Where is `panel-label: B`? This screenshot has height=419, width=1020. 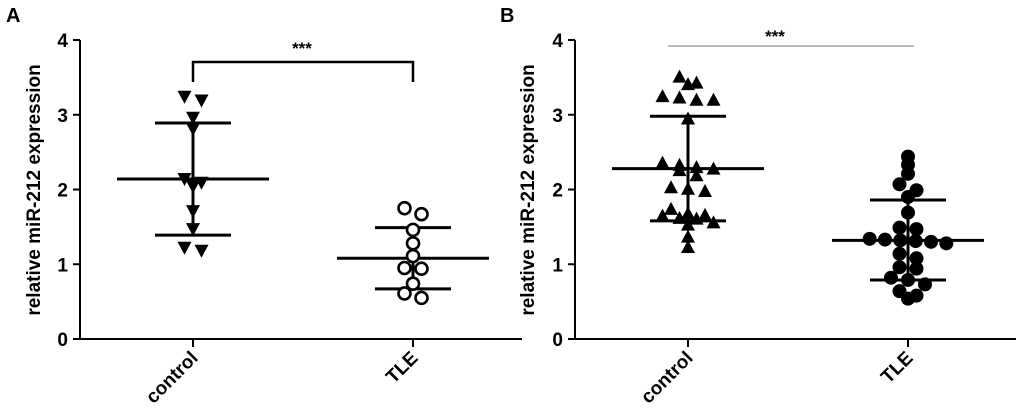 panel-label: B is located at coordinates (507, 16).